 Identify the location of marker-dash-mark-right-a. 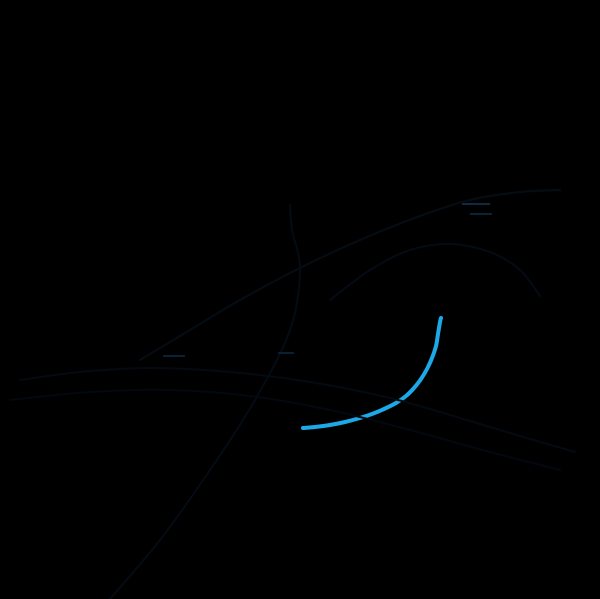
(476, 204).